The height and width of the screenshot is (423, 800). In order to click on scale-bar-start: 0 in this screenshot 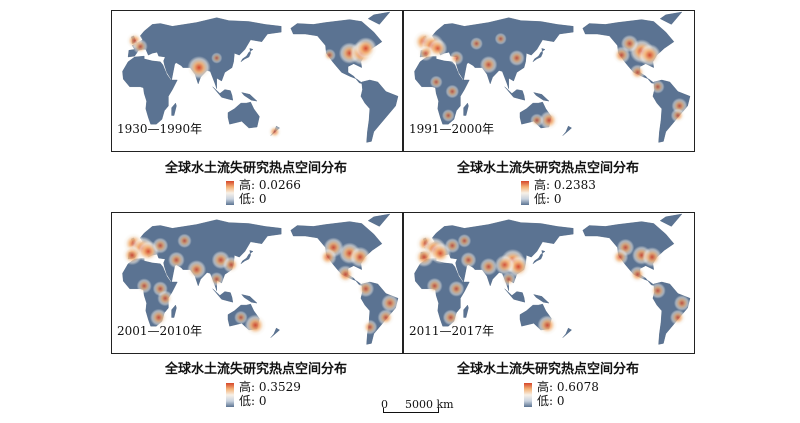, I will do `click(384, 404)`.